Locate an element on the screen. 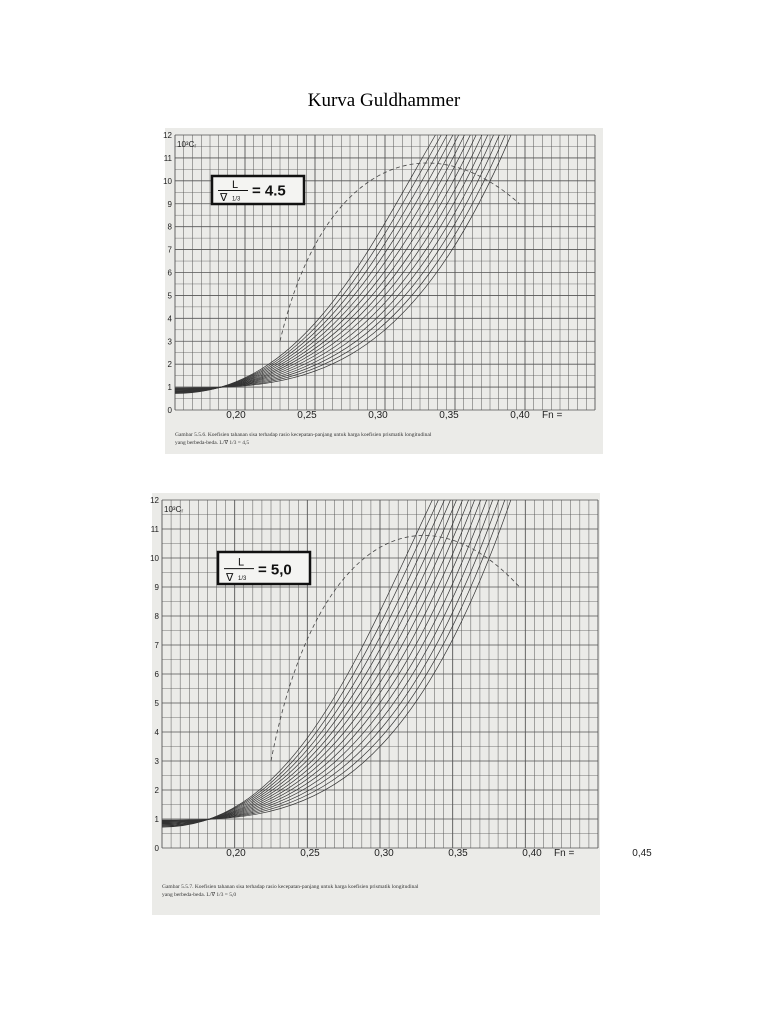 The width and height of the screenshot is (768, 1024). envelope-curve is located at coordinates (395, 648).